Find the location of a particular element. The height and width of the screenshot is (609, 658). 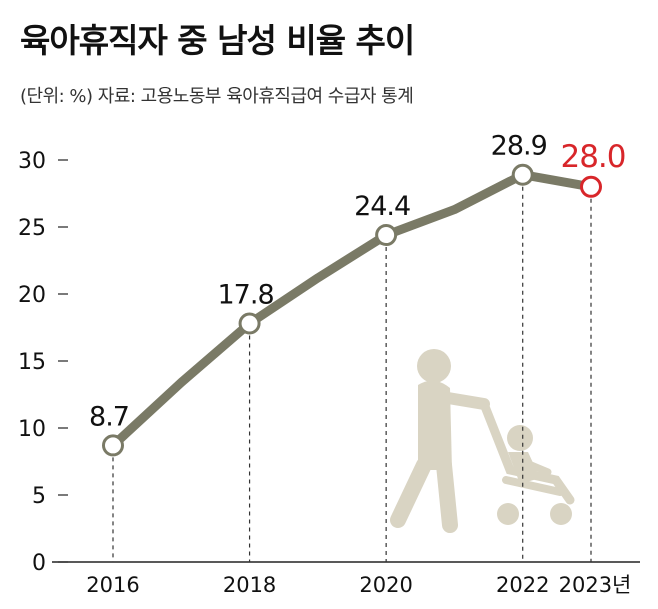

data-label: 8.7 is located at coordinates (109, 416).